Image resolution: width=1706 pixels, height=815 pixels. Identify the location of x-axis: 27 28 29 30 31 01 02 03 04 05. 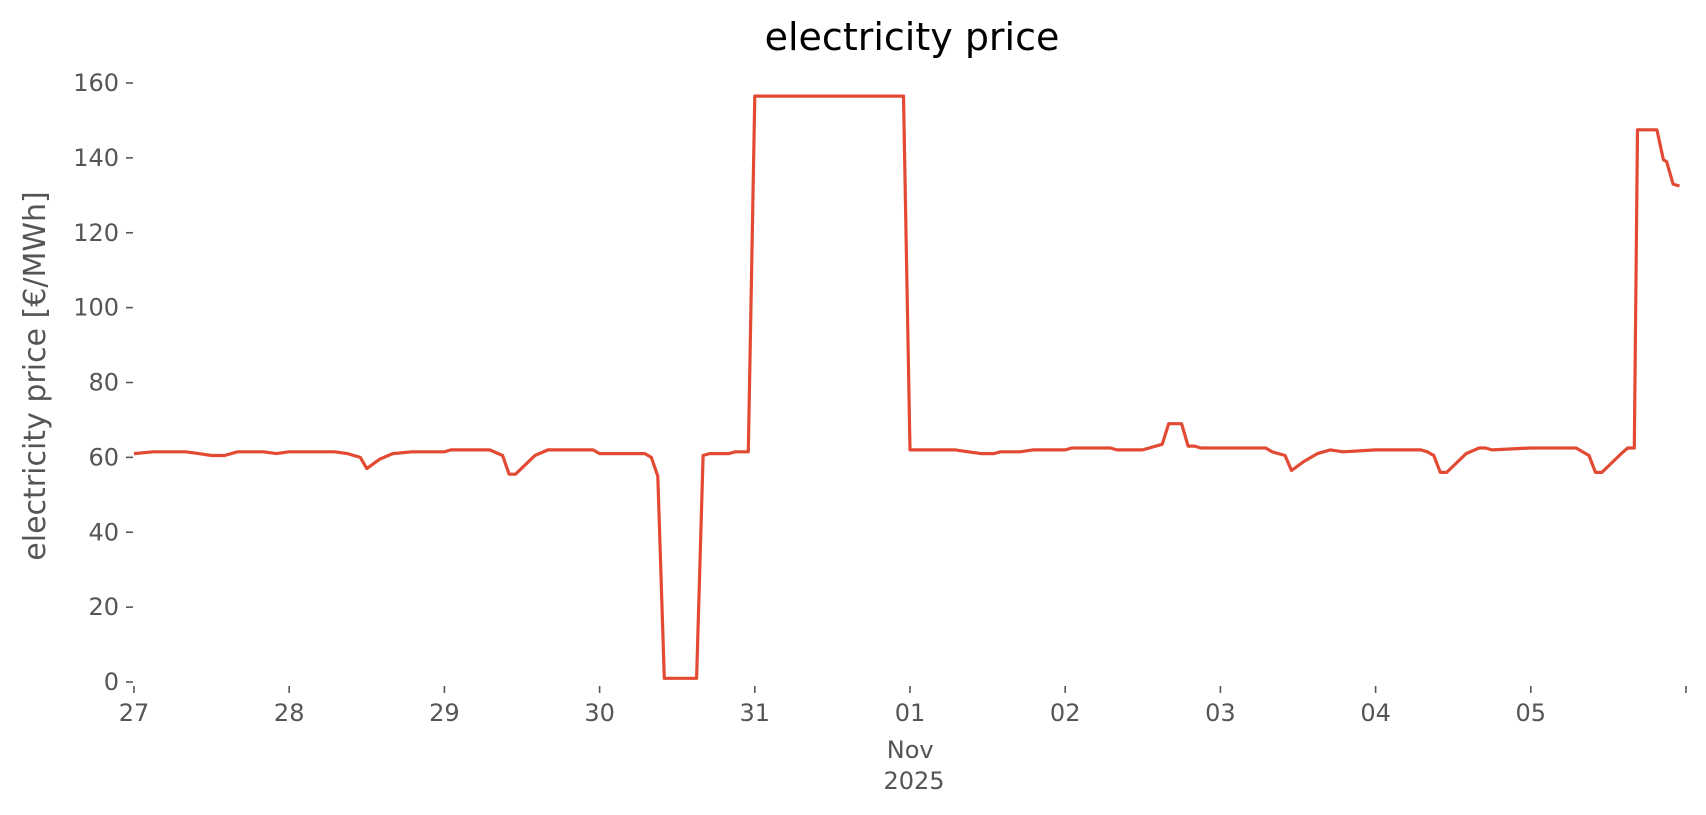
(903, 706).